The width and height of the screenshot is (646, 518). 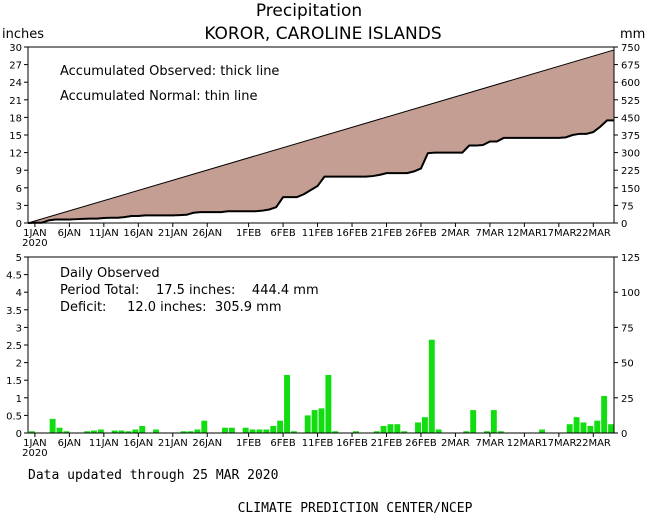 What do you see at coordinates (524, 443) in the screenshot?
I see `bottom-x-tick-label: 12MAR` at bounding box center [524, 443].